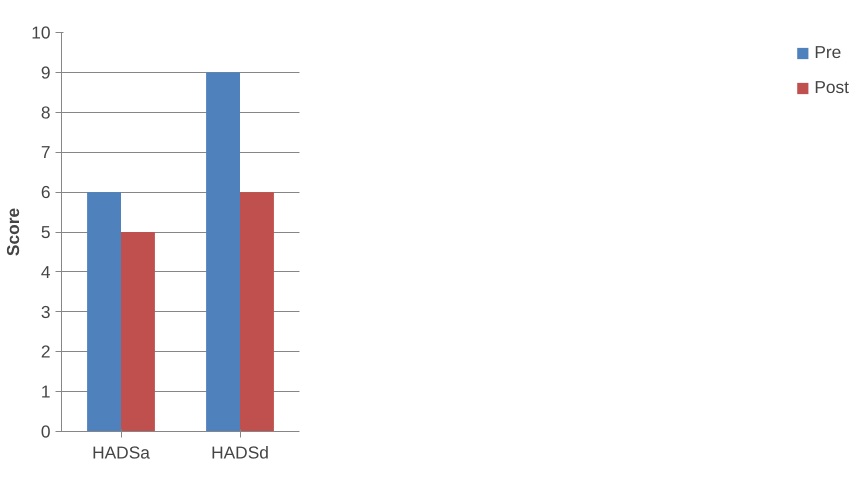 This screenshot has height=499, width=859. Describe the element at coordinates (831, 87) in the screenshot. I see `legend-label: Post` at that location.